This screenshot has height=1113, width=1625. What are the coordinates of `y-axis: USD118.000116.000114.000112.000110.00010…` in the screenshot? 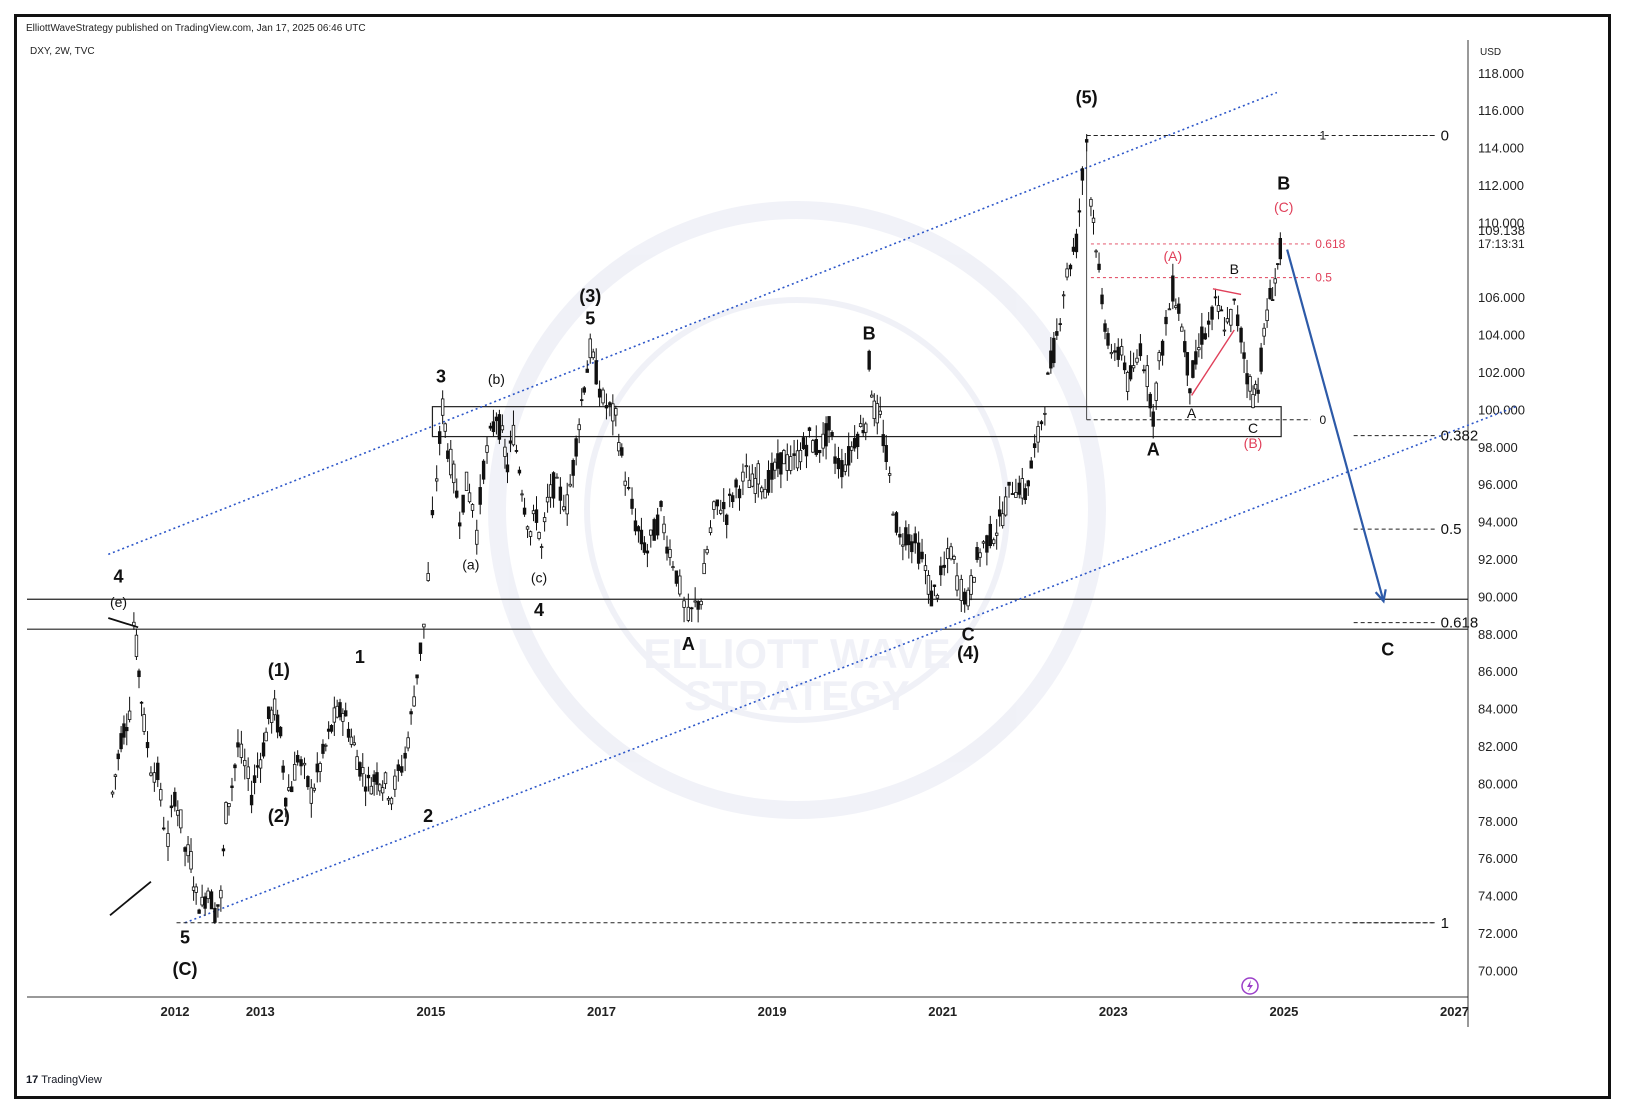 It's located at (1501, 512).